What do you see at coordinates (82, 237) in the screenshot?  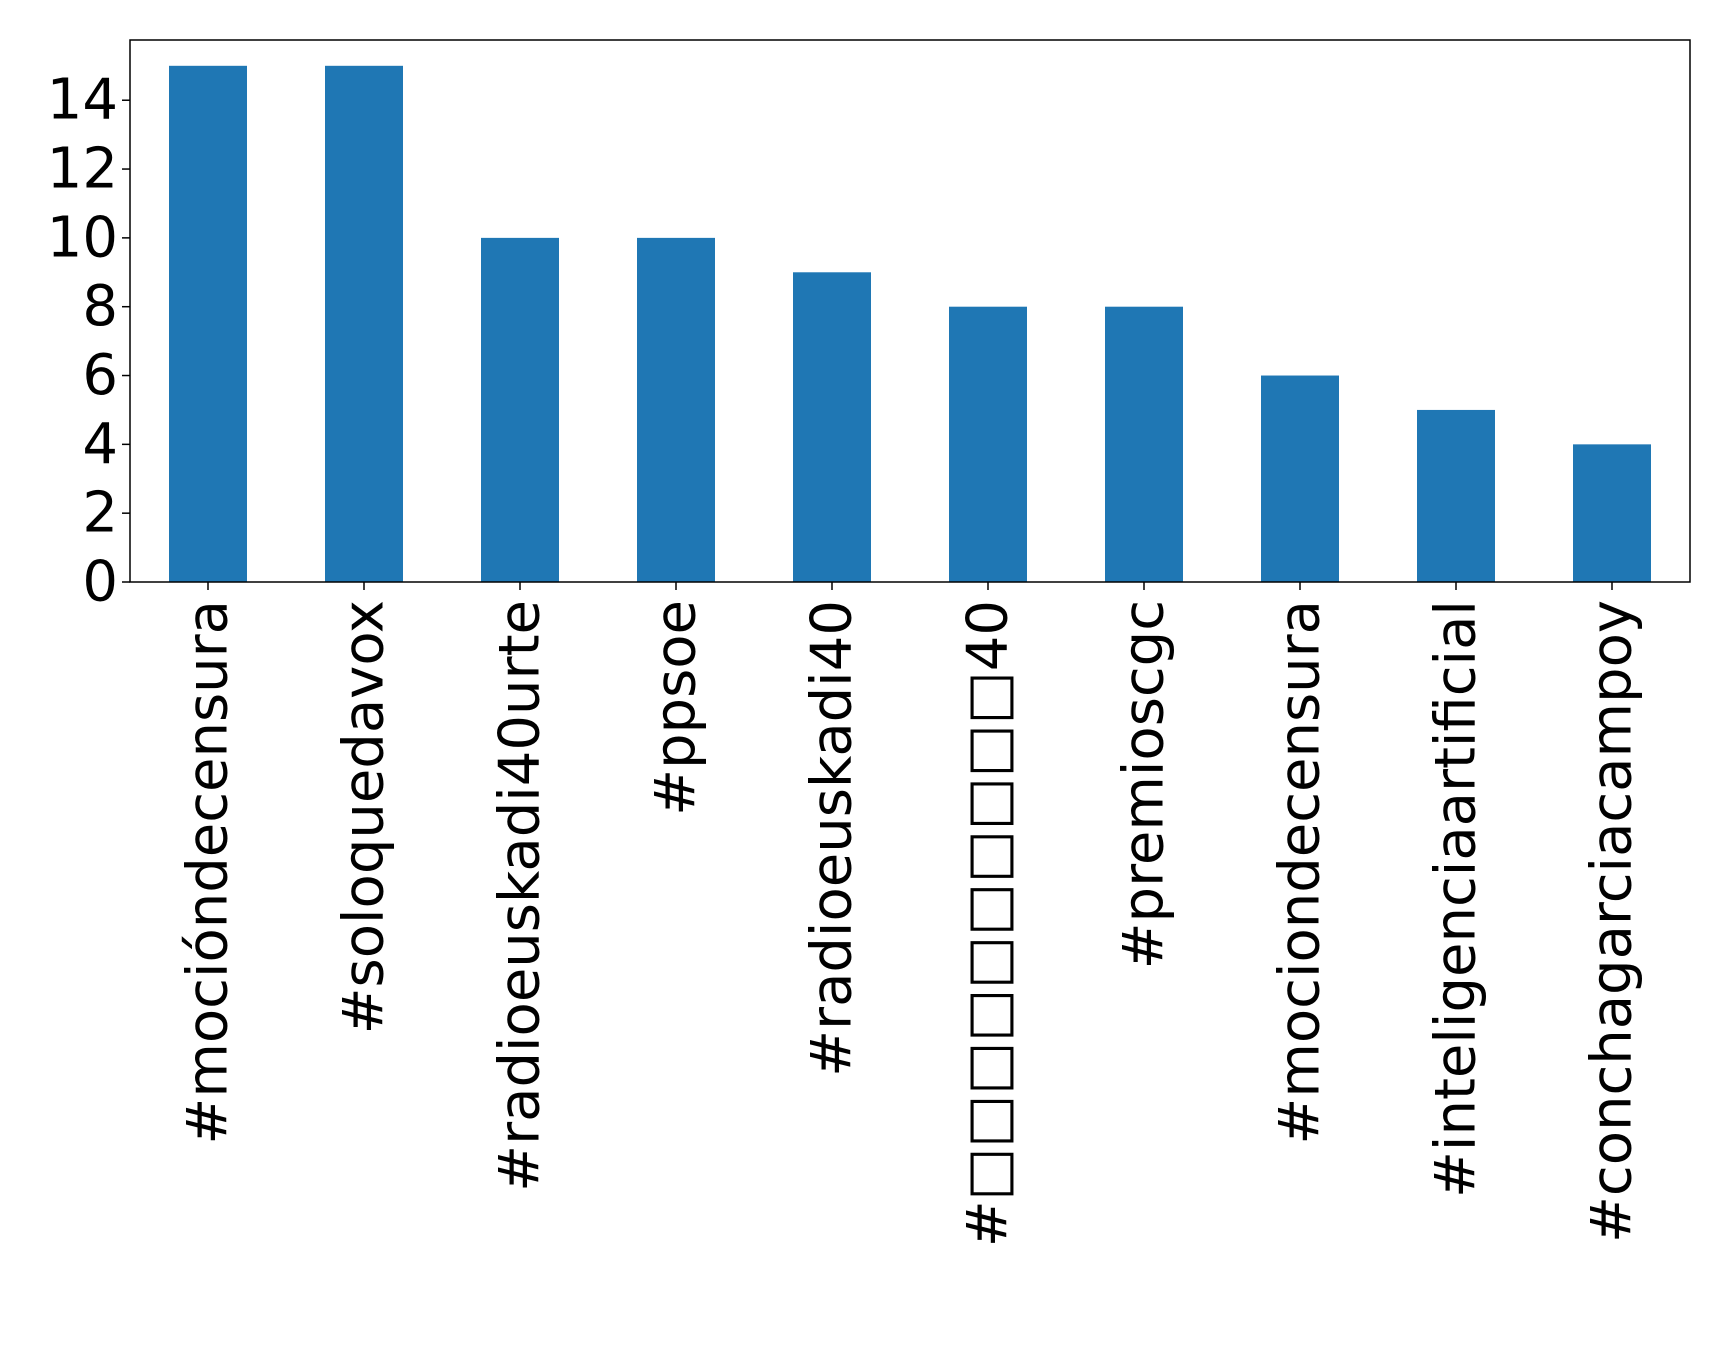 I see `y-tick-label: 10` at bounding box center [82, 237].